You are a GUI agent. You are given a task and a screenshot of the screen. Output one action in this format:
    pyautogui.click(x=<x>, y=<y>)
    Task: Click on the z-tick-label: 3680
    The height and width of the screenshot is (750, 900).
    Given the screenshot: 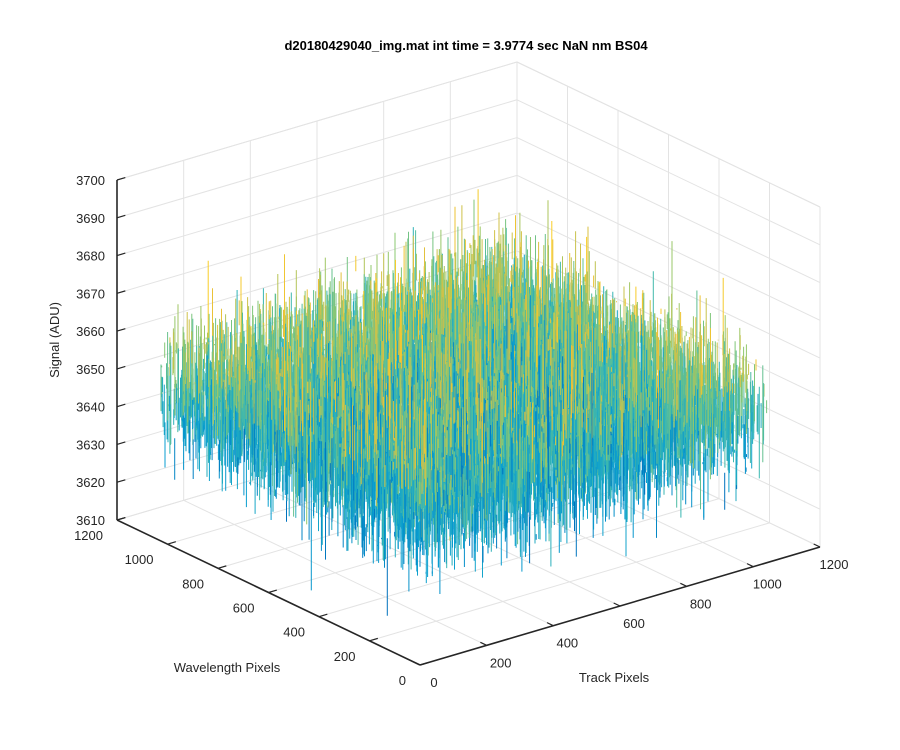 What is the action you would take?
    pyautogui.click(x=90, y=256)
    